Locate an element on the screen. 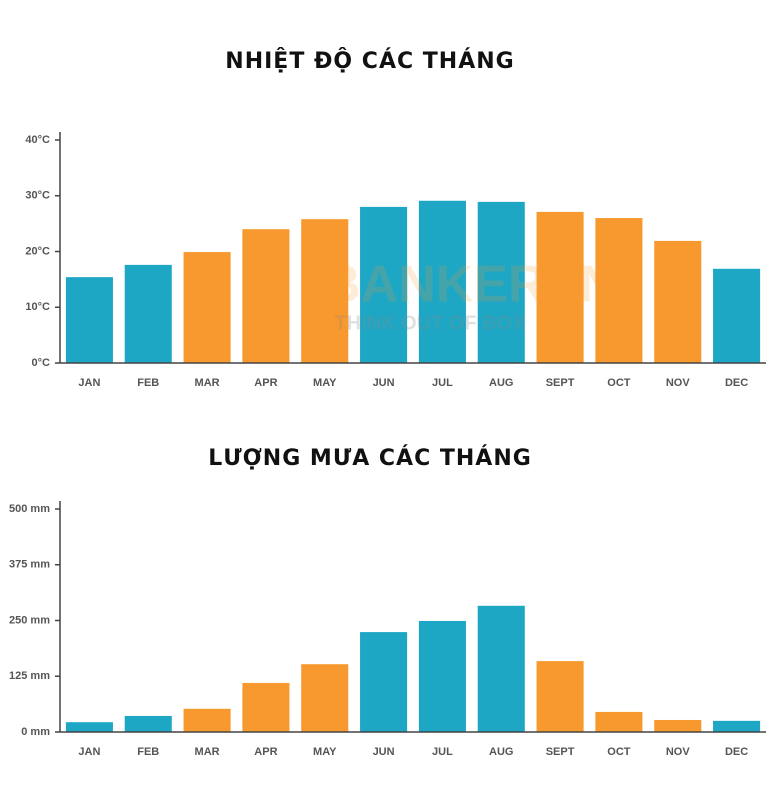 The image size is (772, 787). y-tick-label: 125 mm is located at coordinates (29, 676).